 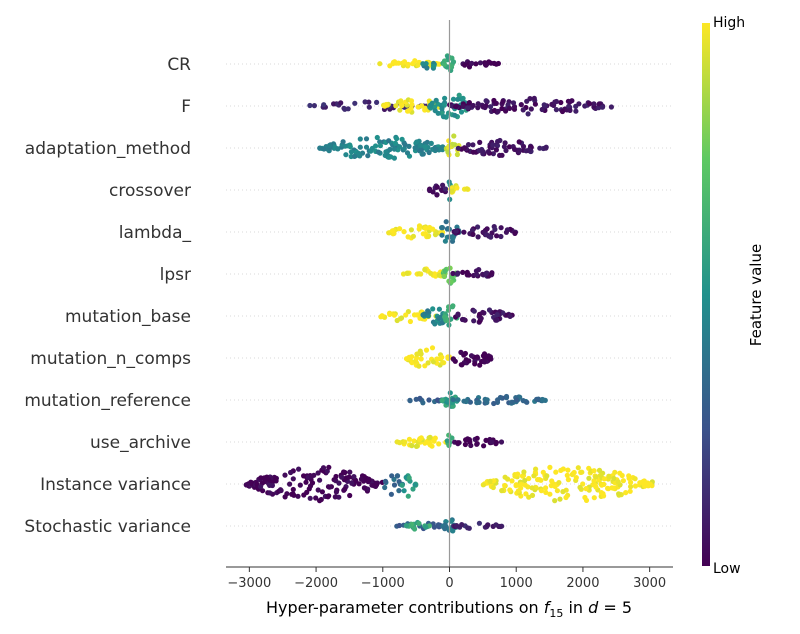 I want to click on feature-label: lambda_, so click(x=155, y=233).